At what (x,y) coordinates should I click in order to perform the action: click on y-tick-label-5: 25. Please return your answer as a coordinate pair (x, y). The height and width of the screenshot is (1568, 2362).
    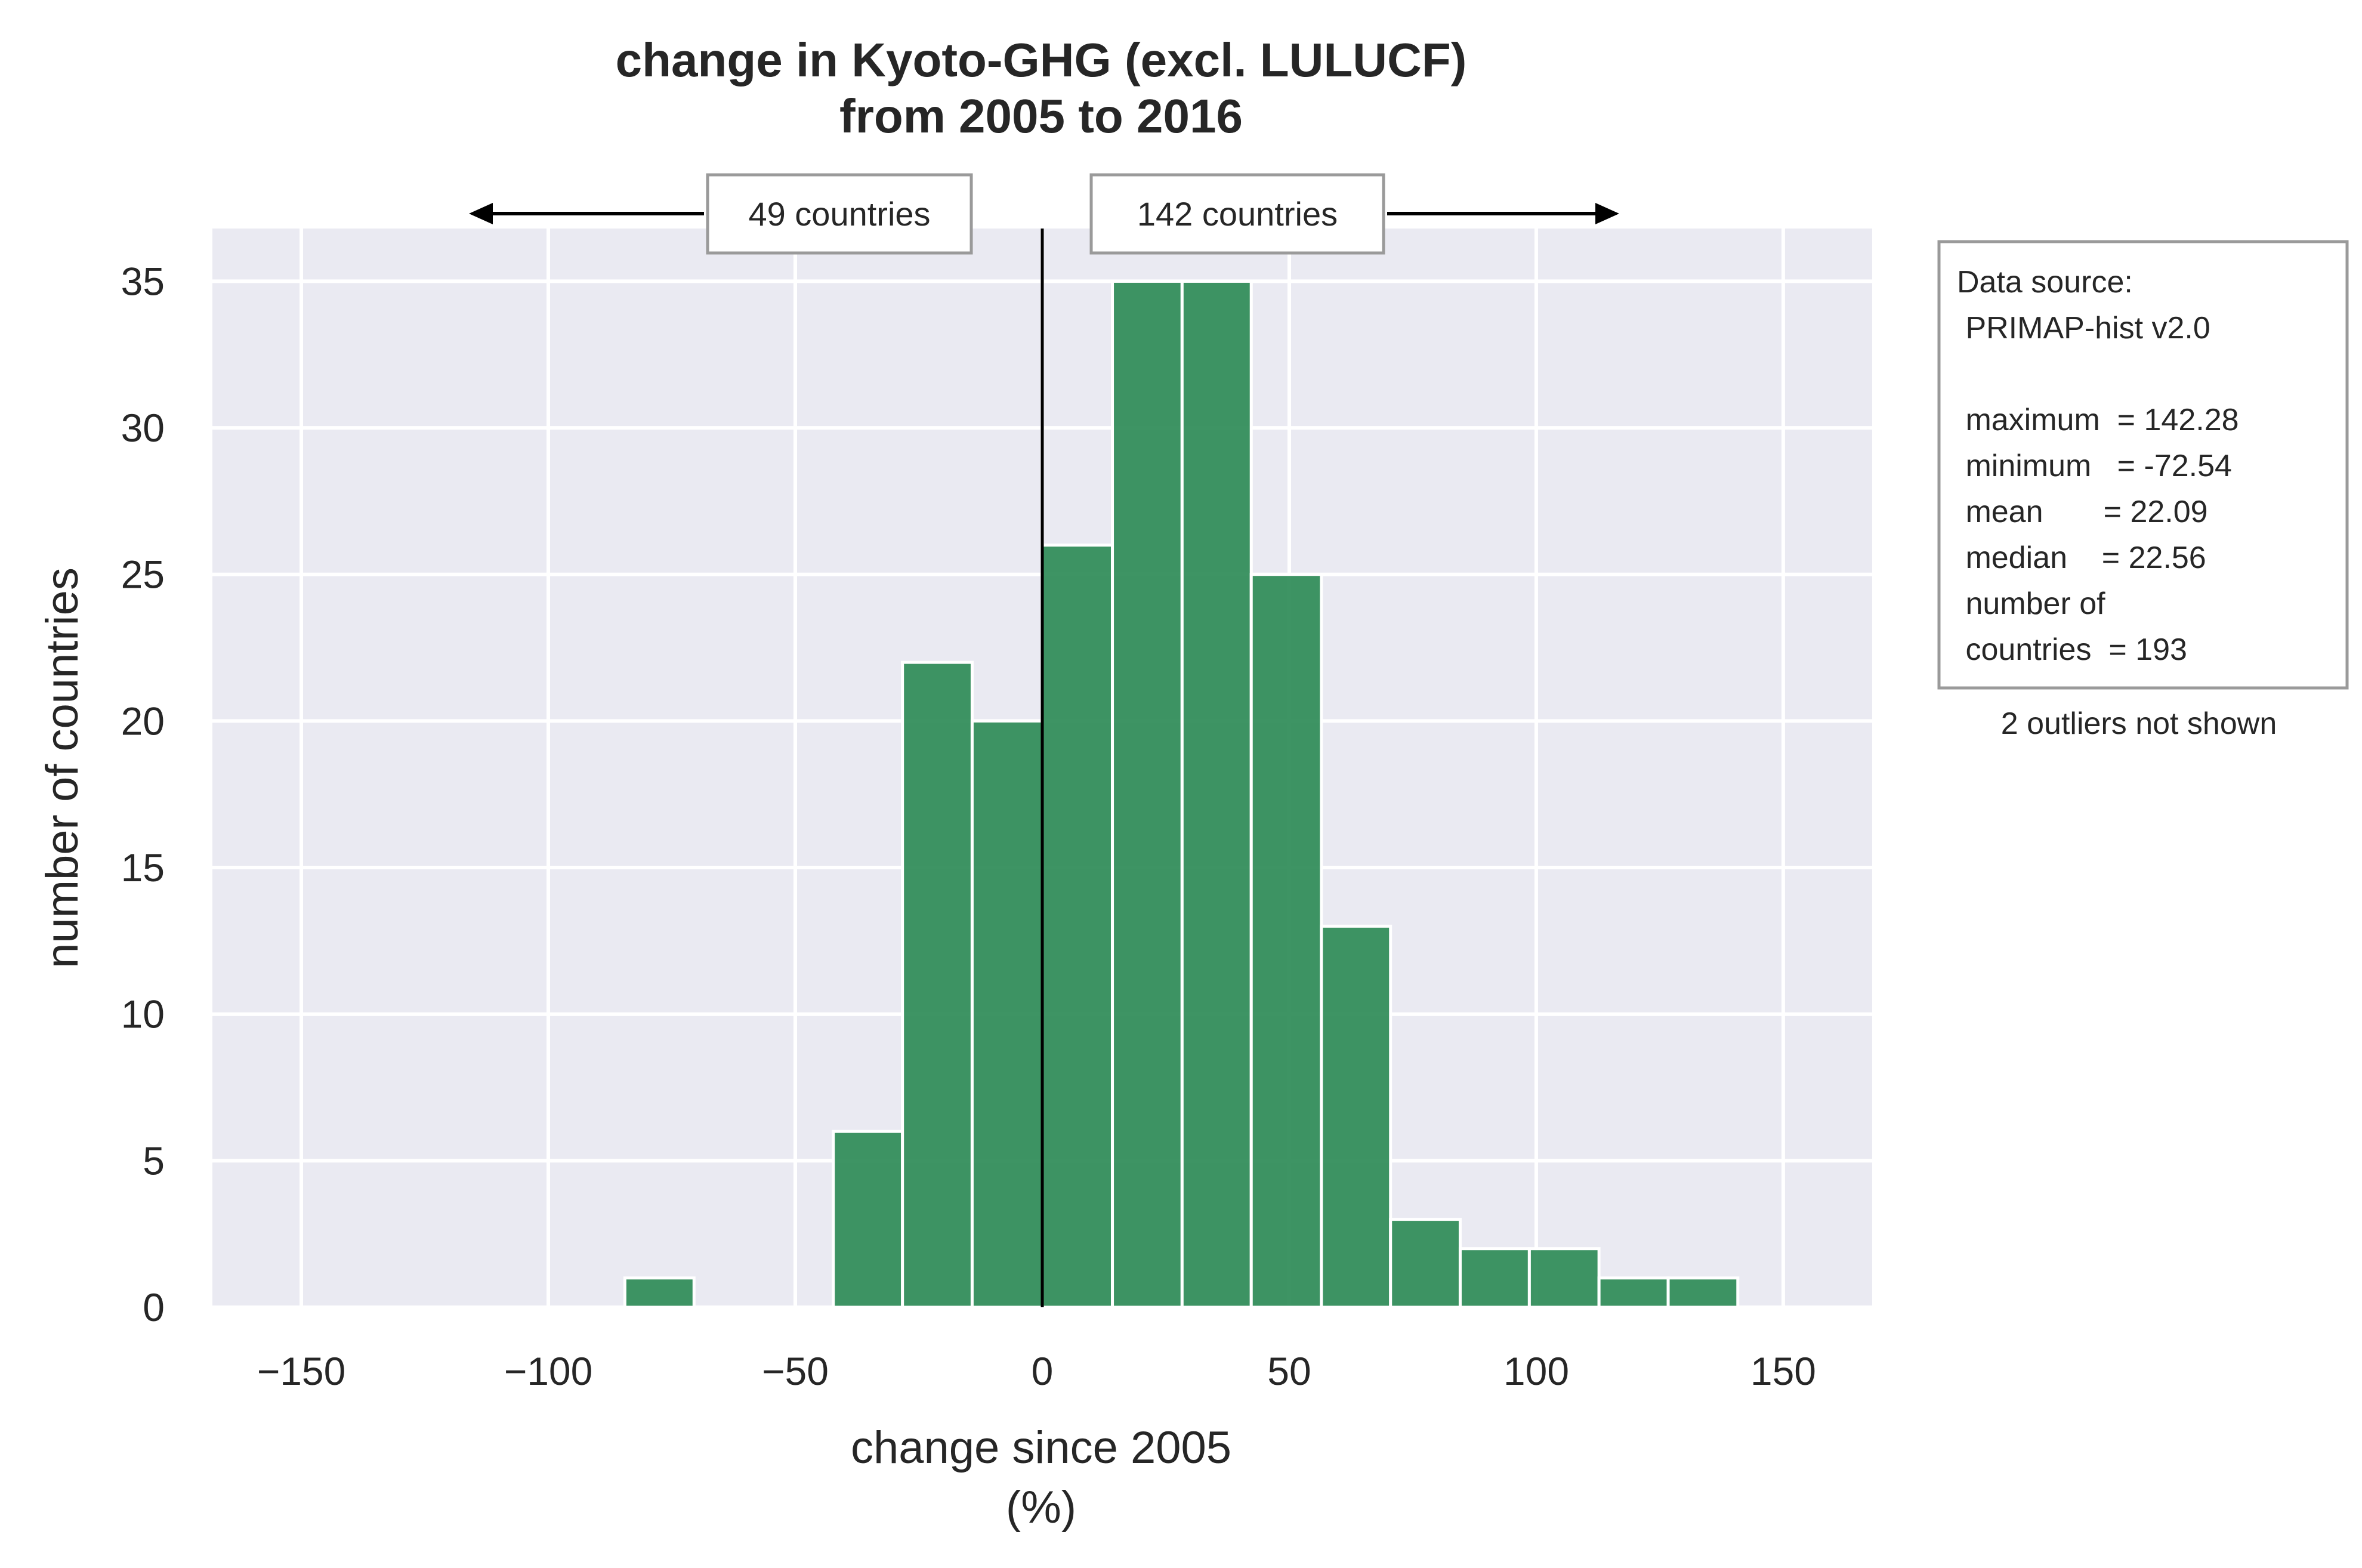
    Looking at the image, I should click on (143, 574).